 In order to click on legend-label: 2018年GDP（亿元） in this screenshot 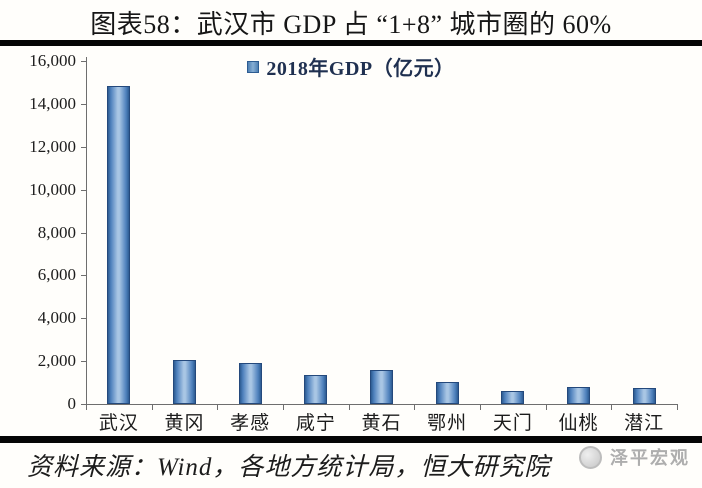, I will do `click(360, 69)`.